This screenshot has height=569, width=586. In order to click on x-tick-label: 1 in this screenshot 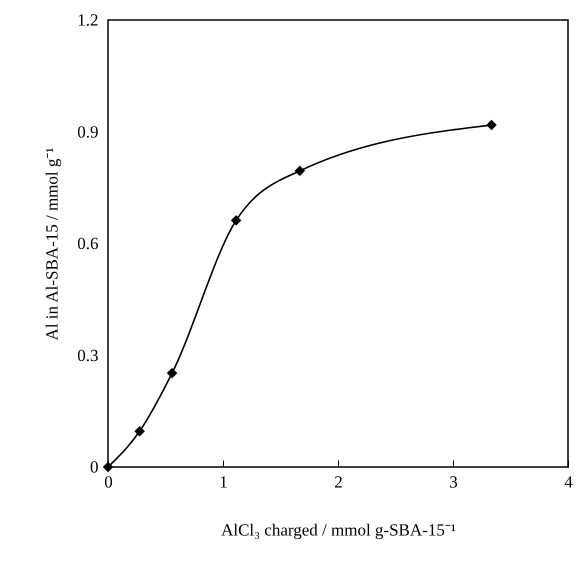, I will do `click(223, 482)`.